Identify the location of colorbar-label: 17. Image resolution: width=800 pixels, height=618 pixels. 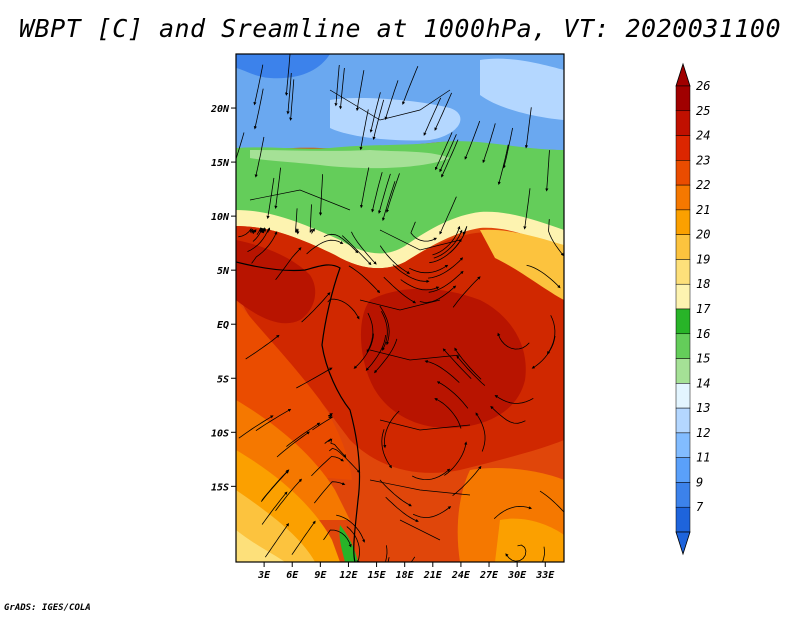
(703, 309).